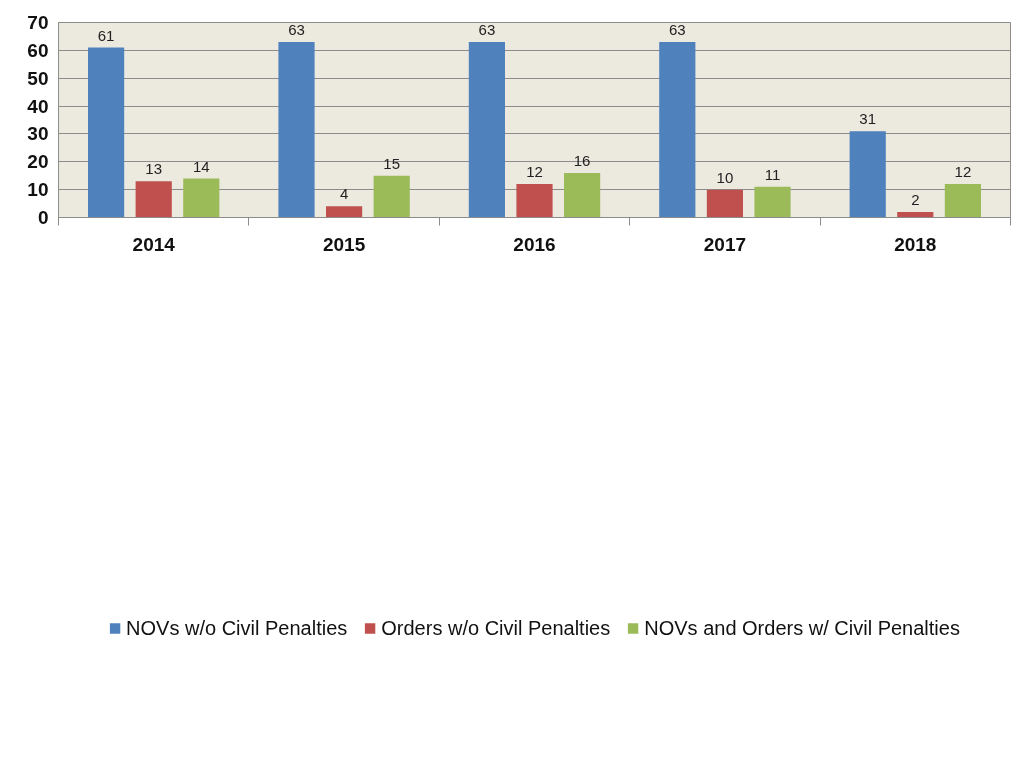 The width and height of the screenshot is (1015, 761). What do you see at coordinates (154, 169) in the screenshot?
I see `data-label: 13` at bounding box center [154, 169].